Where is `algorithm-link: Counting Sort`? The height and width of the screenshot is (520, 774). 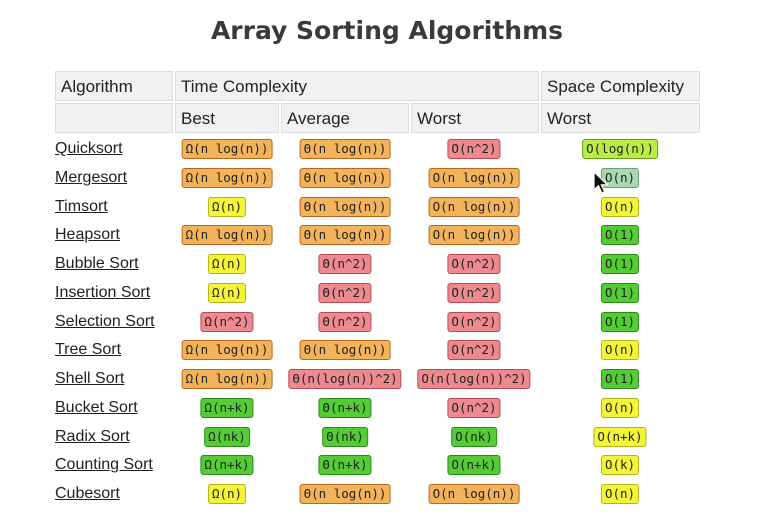
algorithm-link: Counting Sort is located at coordinates (104, 464).